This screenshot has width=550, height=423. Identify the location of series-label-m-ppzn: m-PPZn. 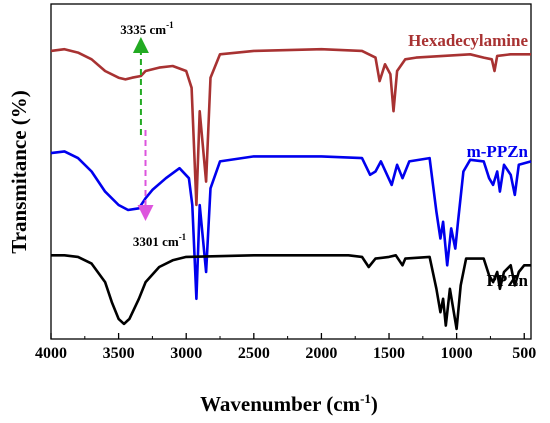
(498, 151).